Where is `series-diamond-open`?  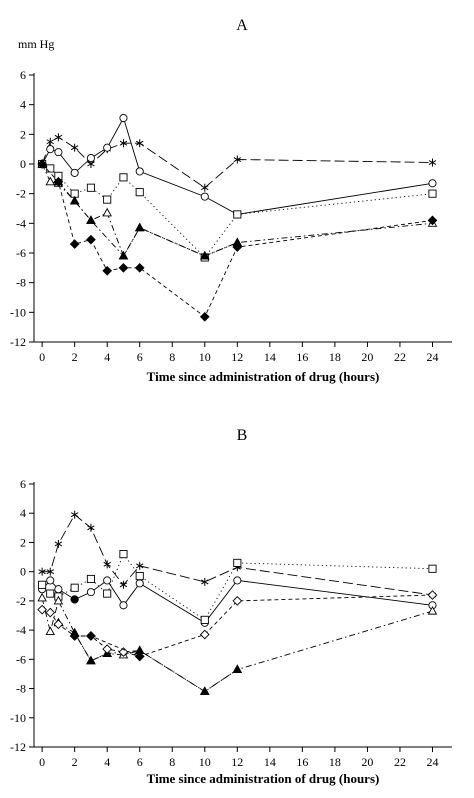
series-diamond-open is located at coordinates (237, 626).